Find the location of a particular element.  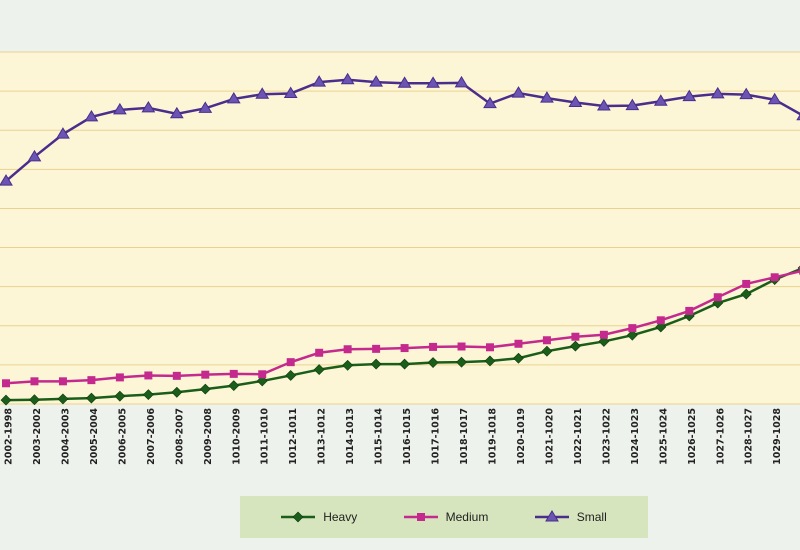

x-tick-label: 2007-2006 is located at coordinates (151, 436).